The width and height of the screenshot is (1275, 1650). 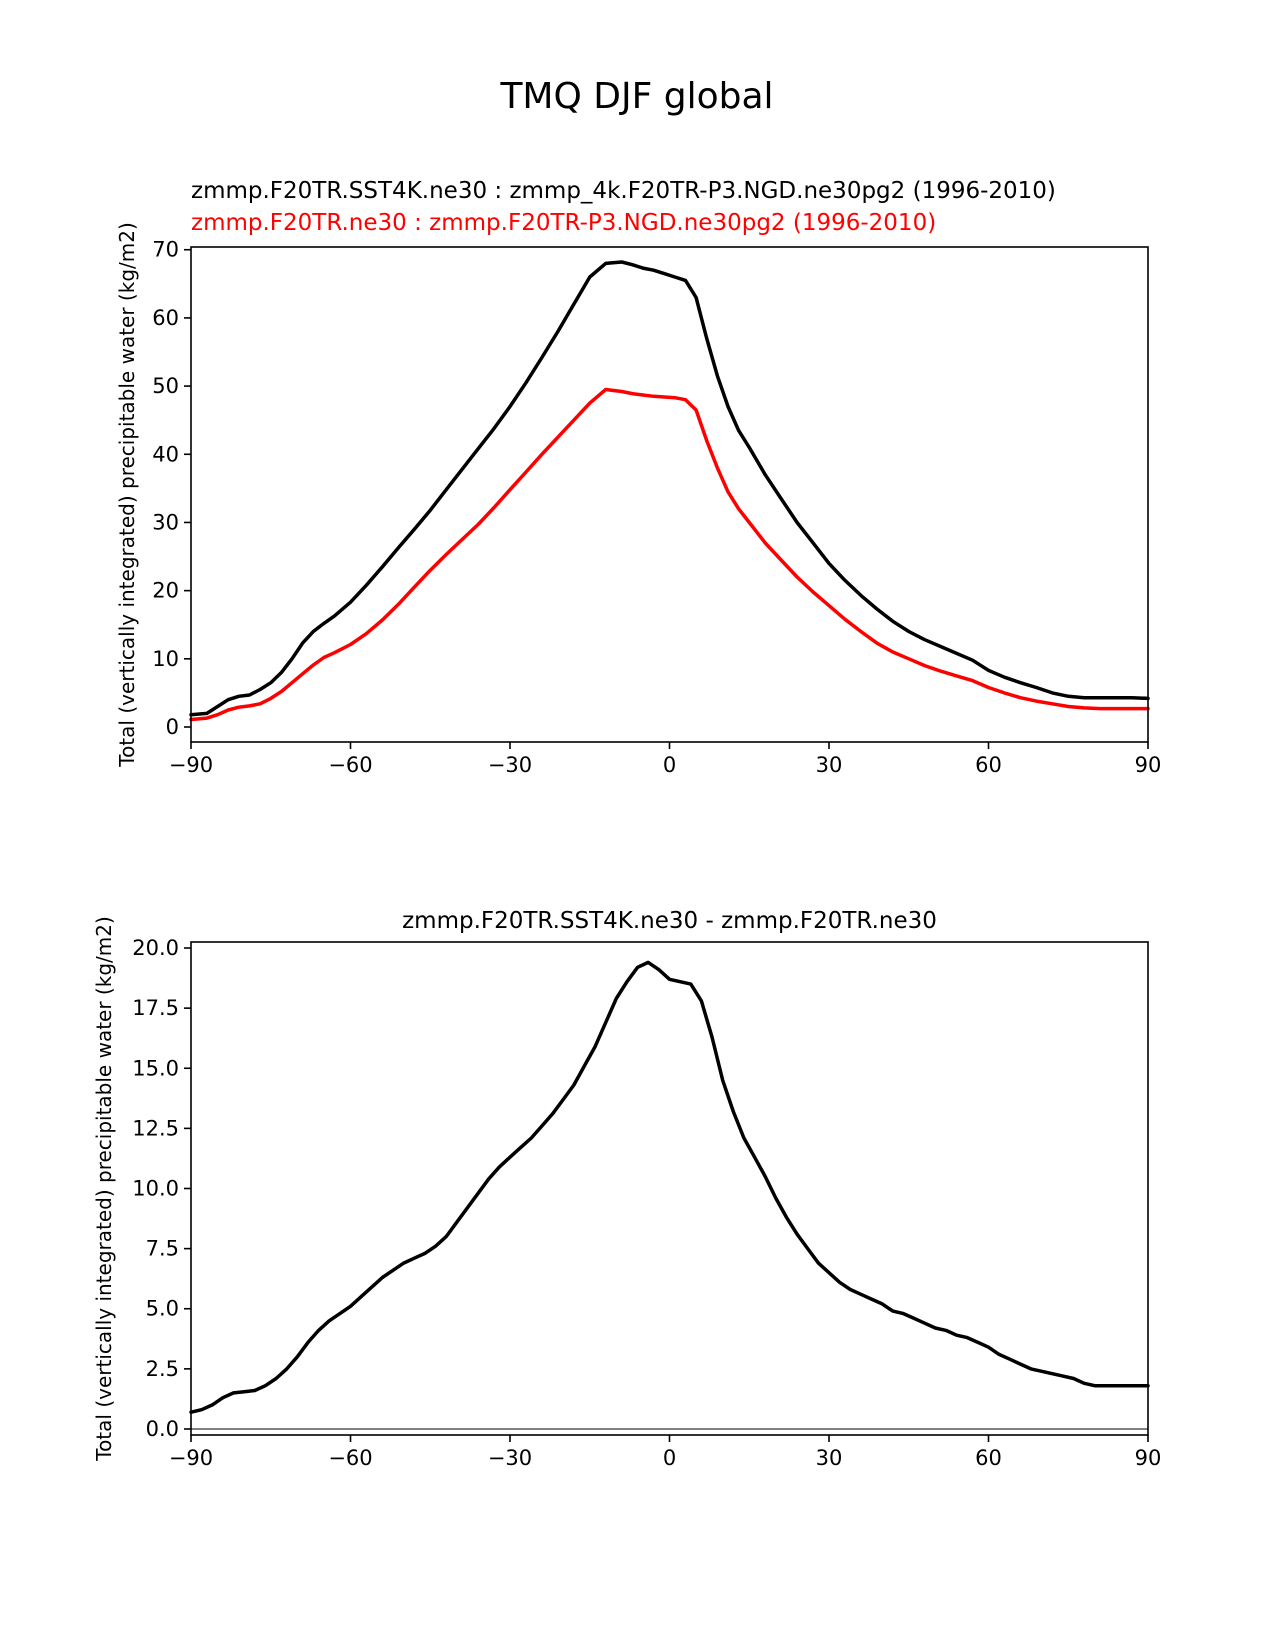 I want to click on y-tick-label: 50, so click(x=165, y=386).